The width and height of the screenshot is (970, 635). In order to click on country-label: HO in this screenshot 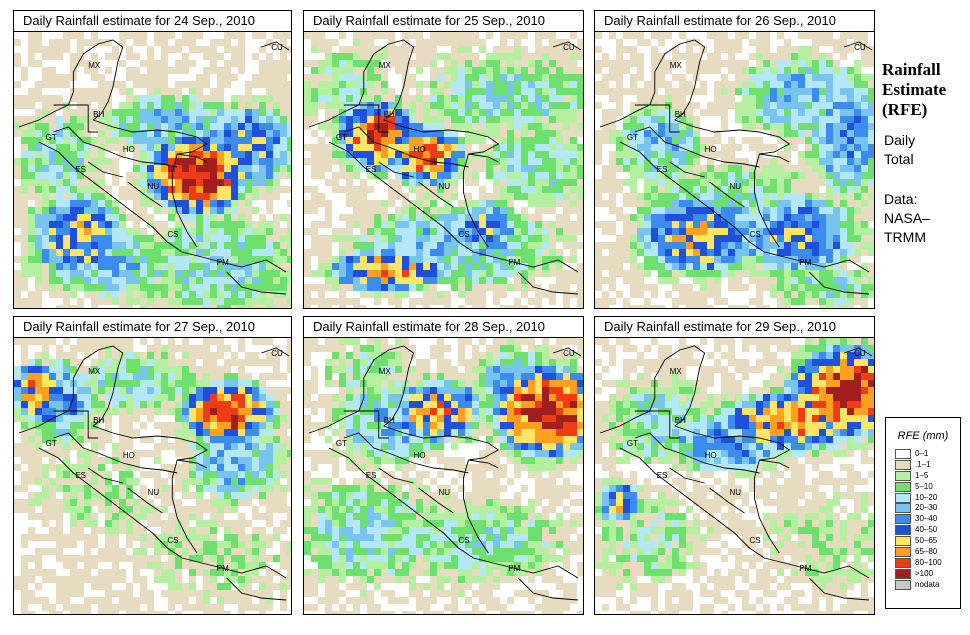, I will do `click(420, 149)`.